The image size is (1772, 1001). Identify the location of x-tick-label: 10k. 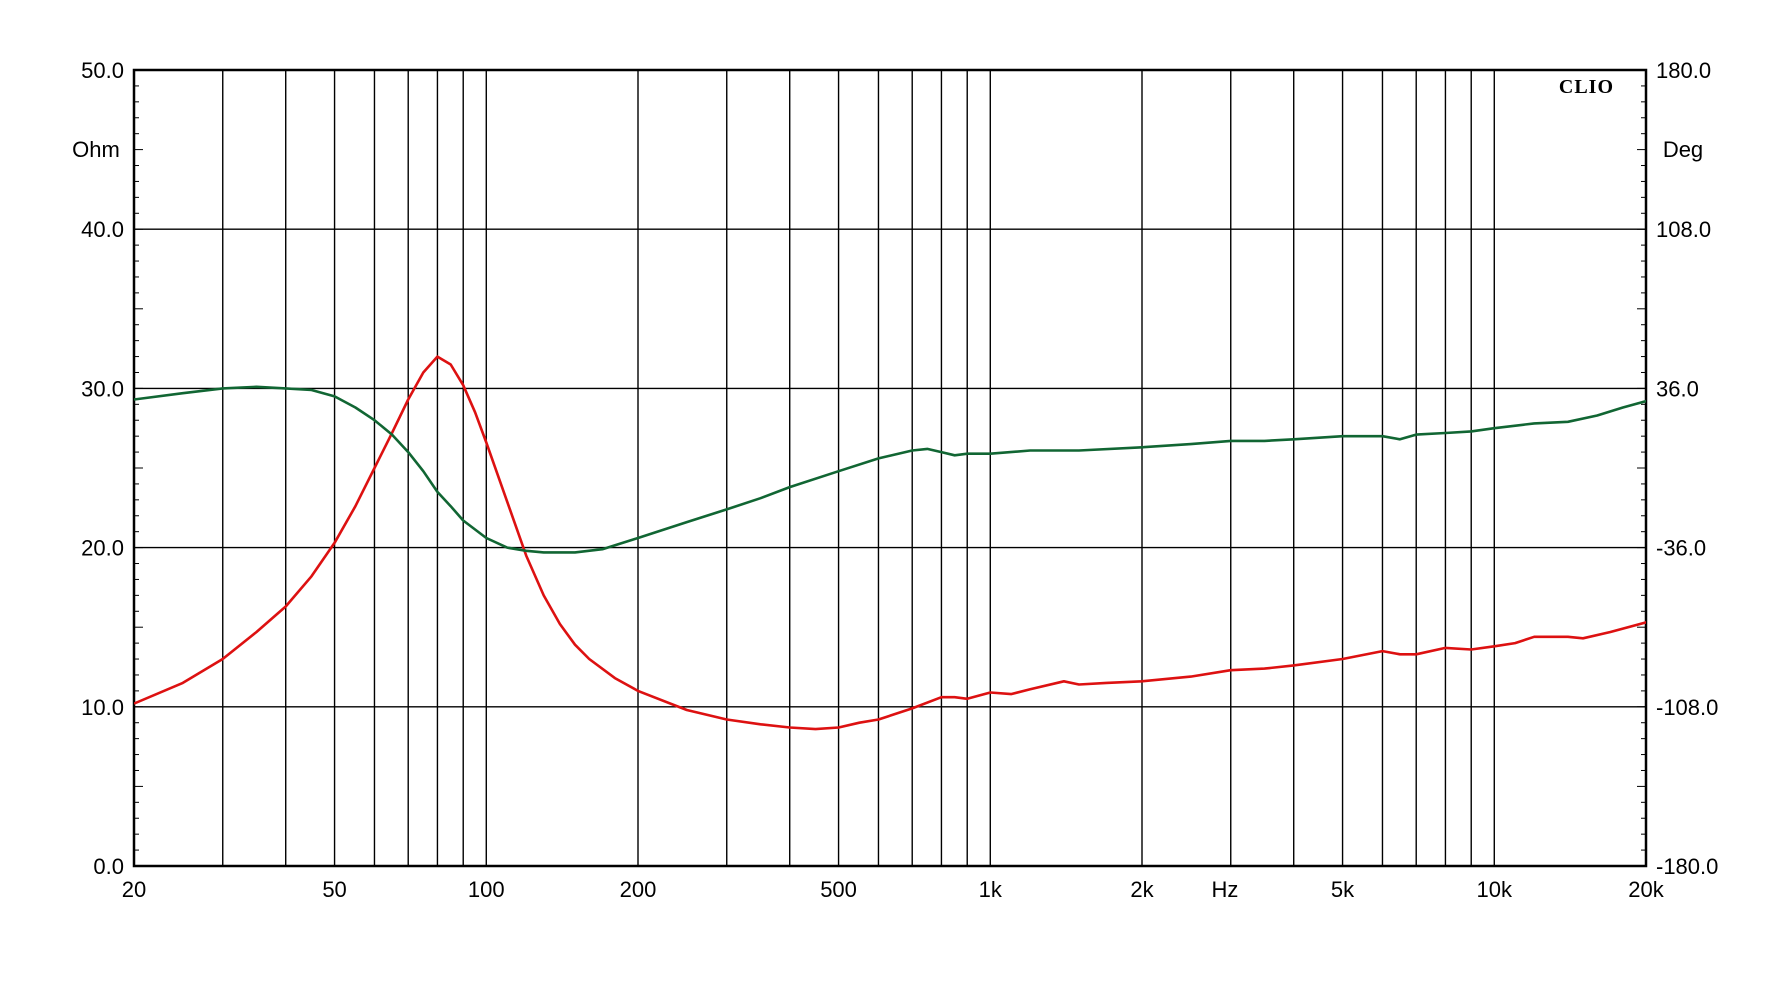
(1495, 889).